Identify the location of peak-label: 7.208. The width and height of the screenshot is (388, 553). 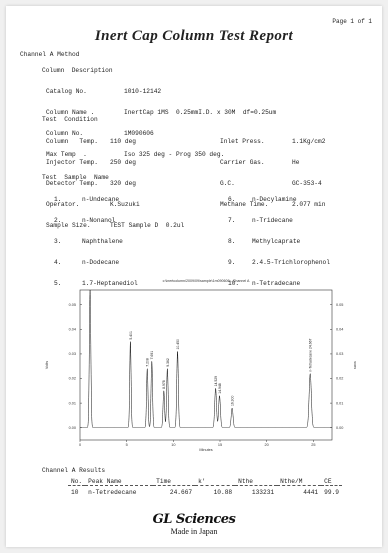
(148, 362).